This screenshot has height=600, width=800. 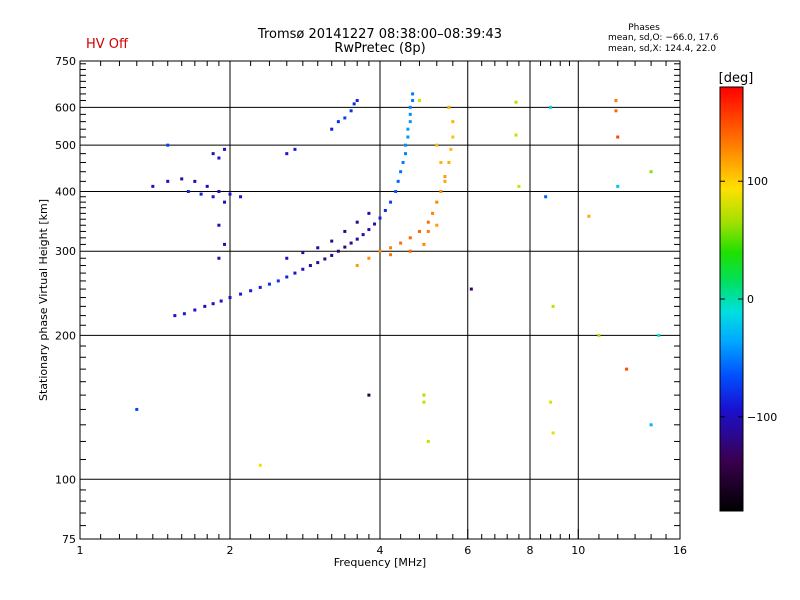 I want to click on phase-stats-heading: Phases, so click(x=644, y=28).